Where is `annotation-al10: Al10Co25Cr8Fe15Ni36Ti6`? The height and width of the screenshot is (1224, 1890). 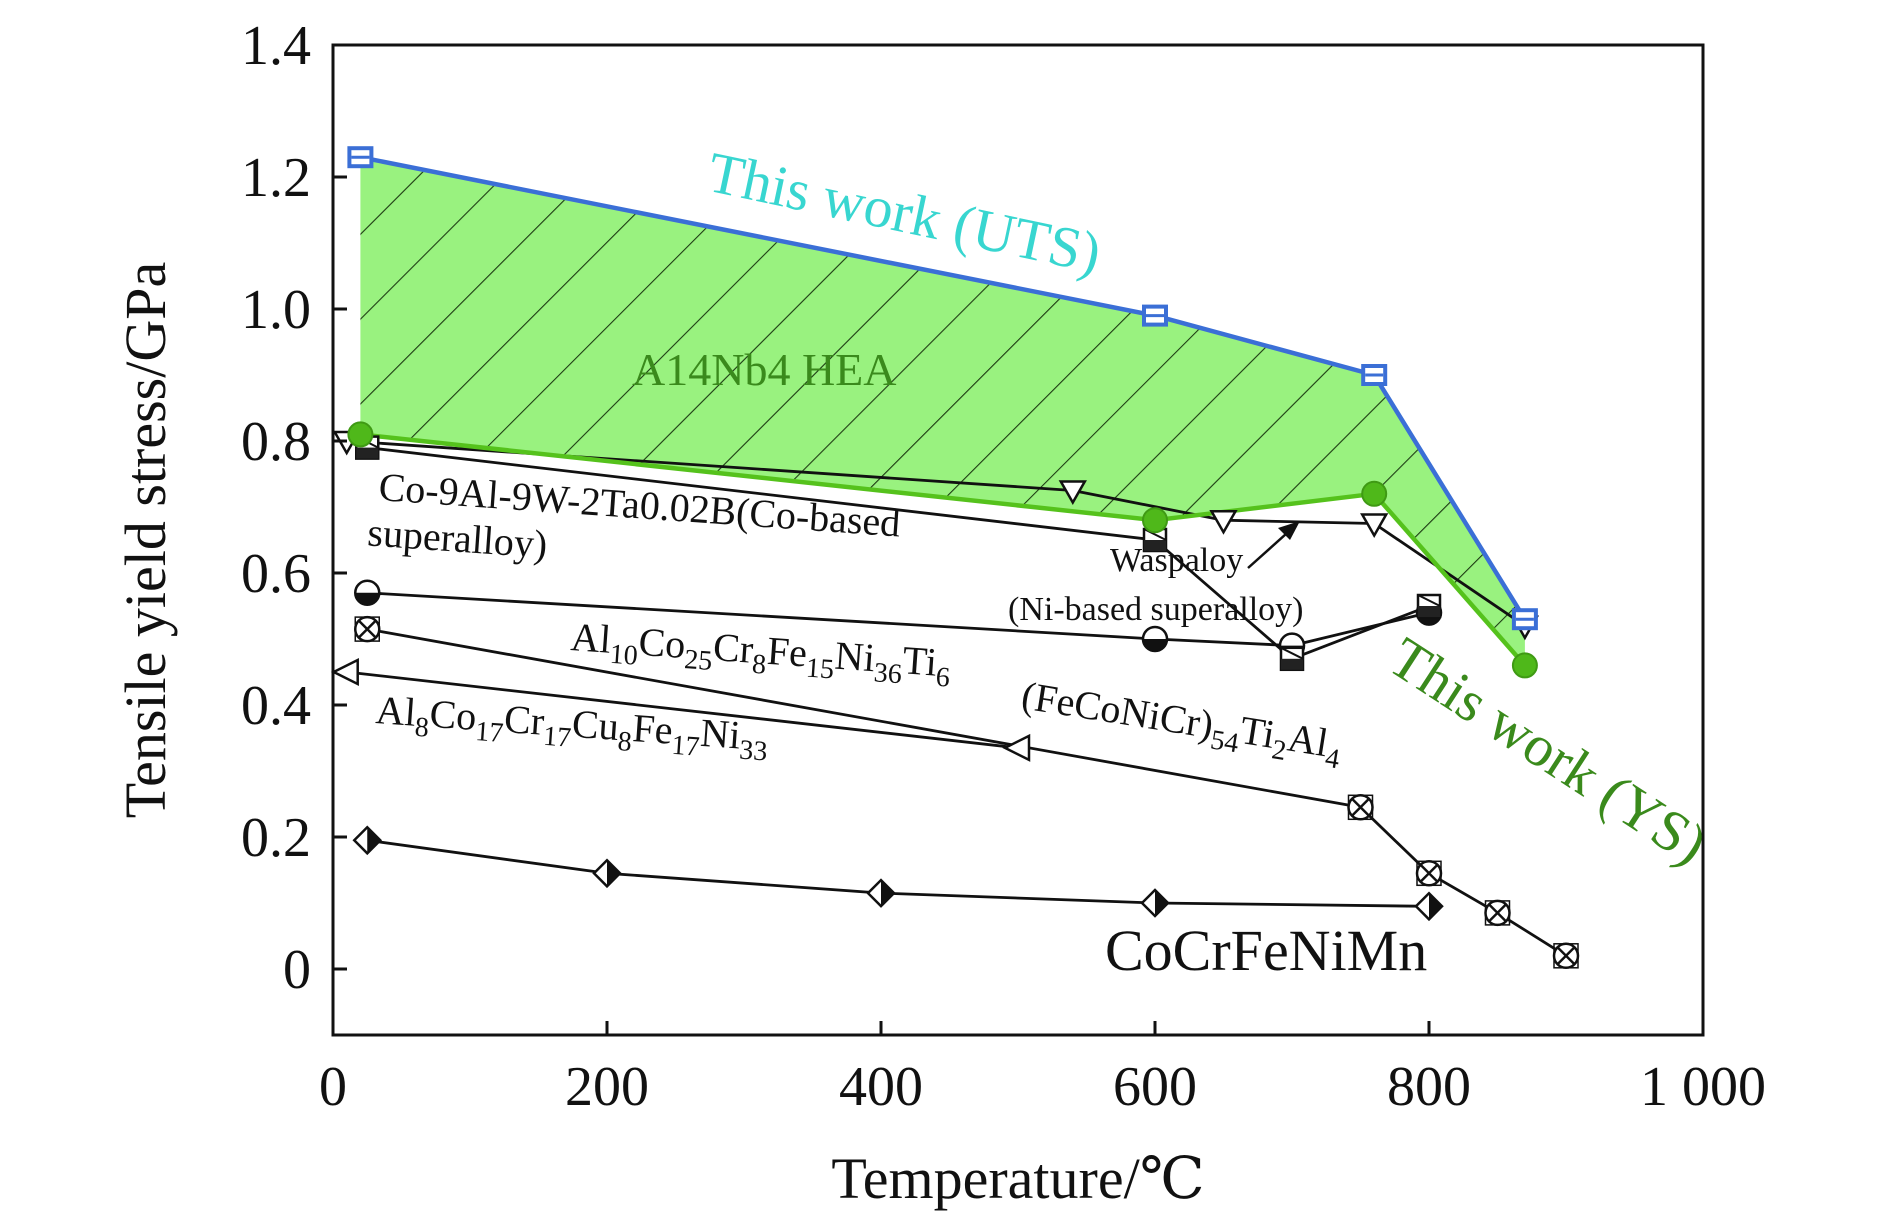 annotation-al10: Al10Co25Cr8Fe15Ni36Ti6 is located at coordinates (761, 653).